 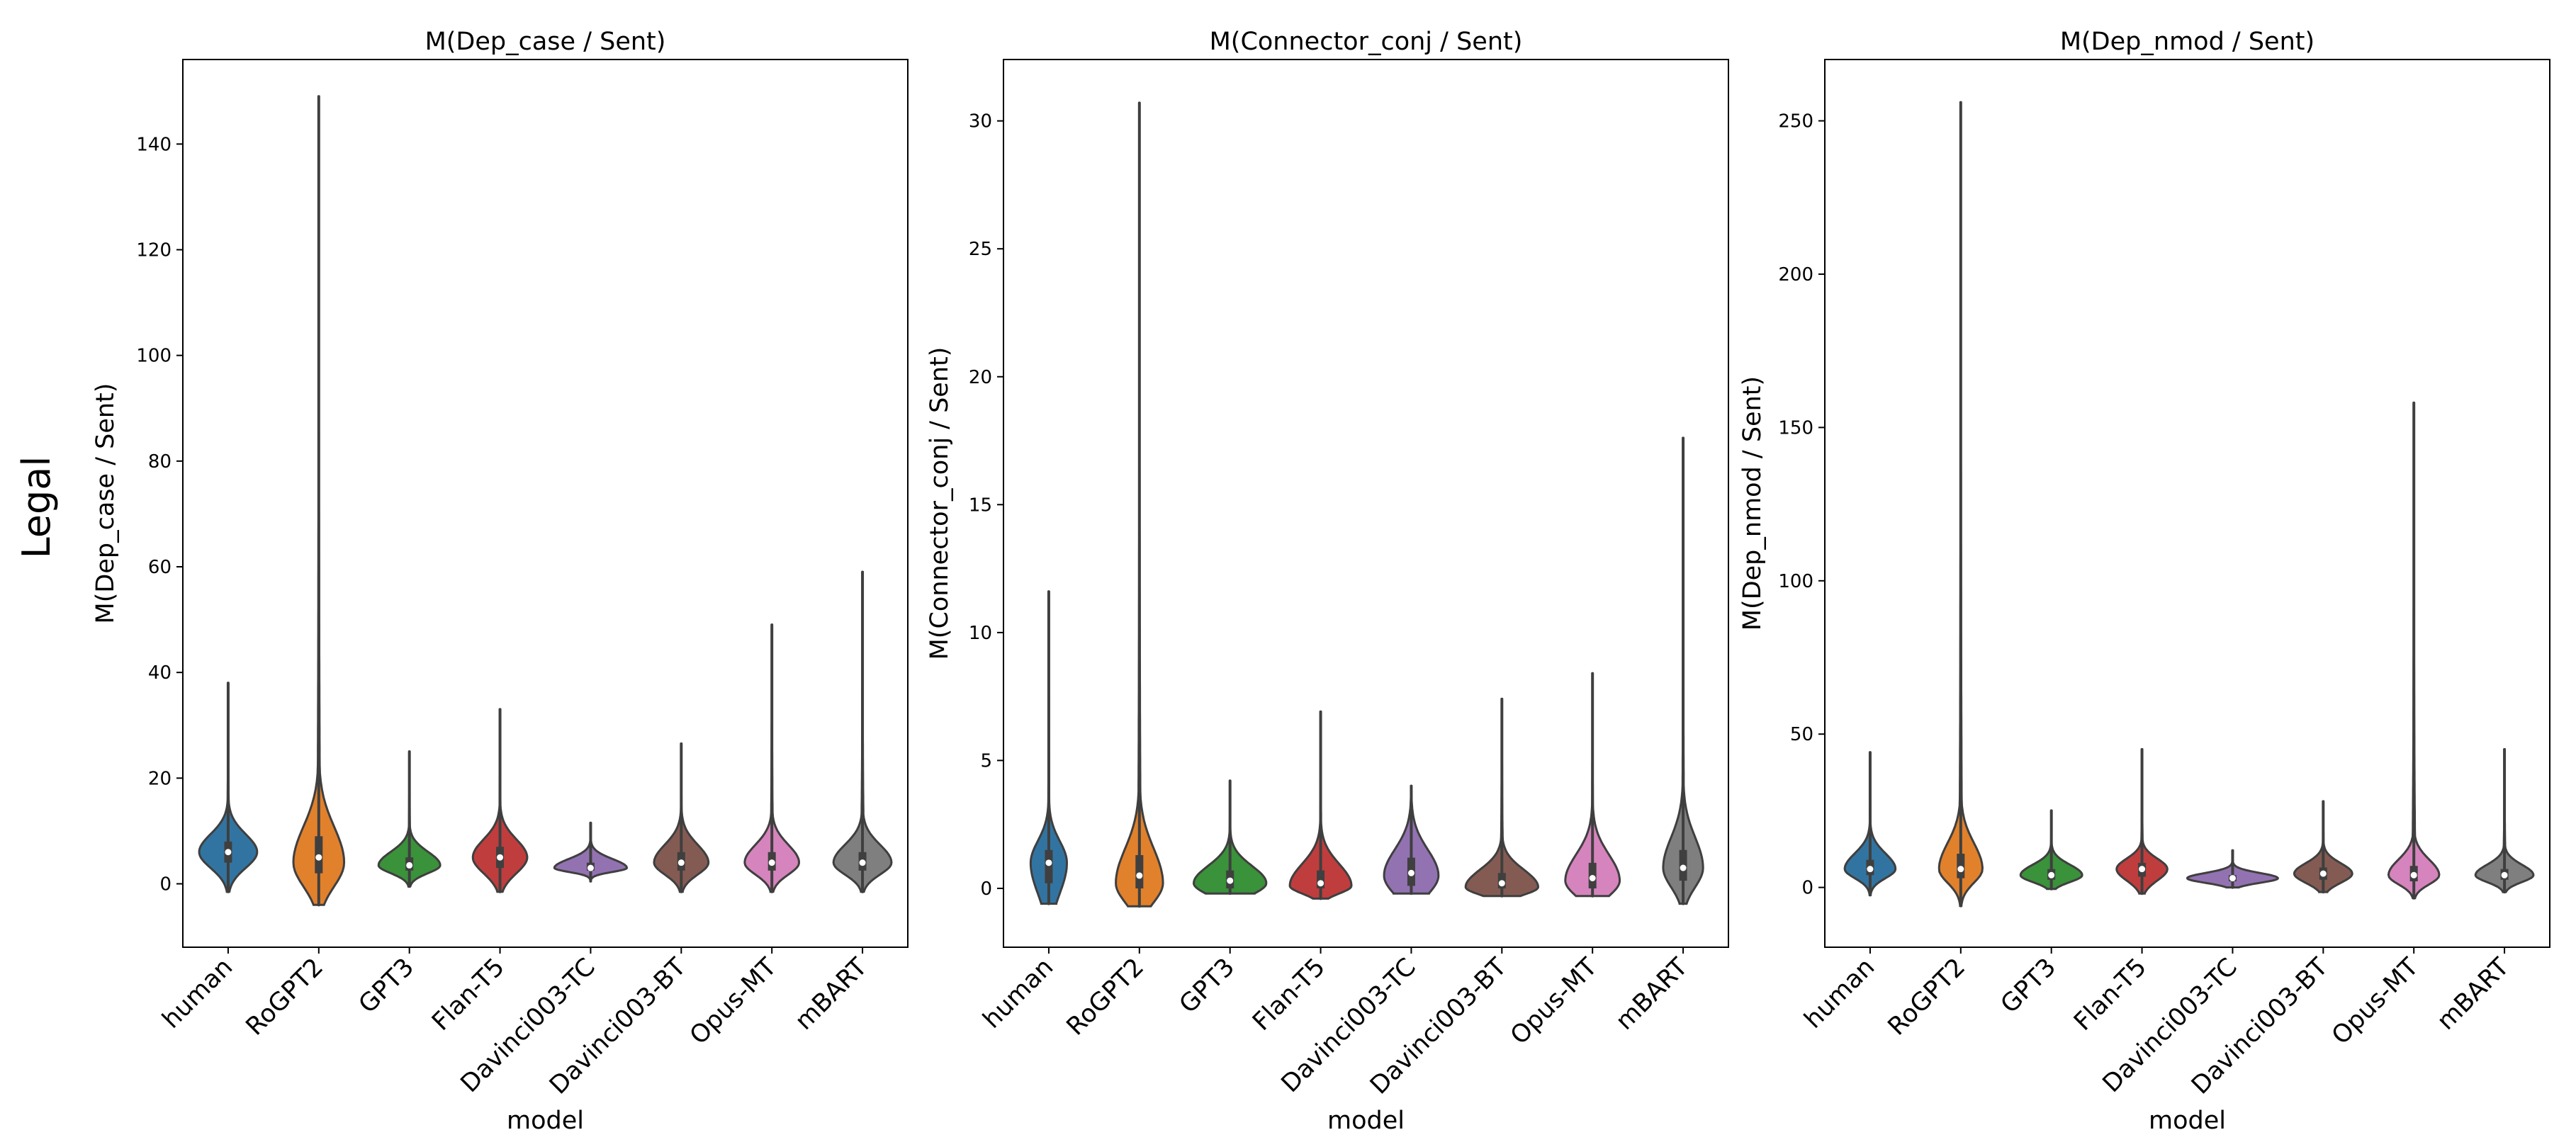 I want to click on y-tick-label: 15, so click(x=980, y=505).